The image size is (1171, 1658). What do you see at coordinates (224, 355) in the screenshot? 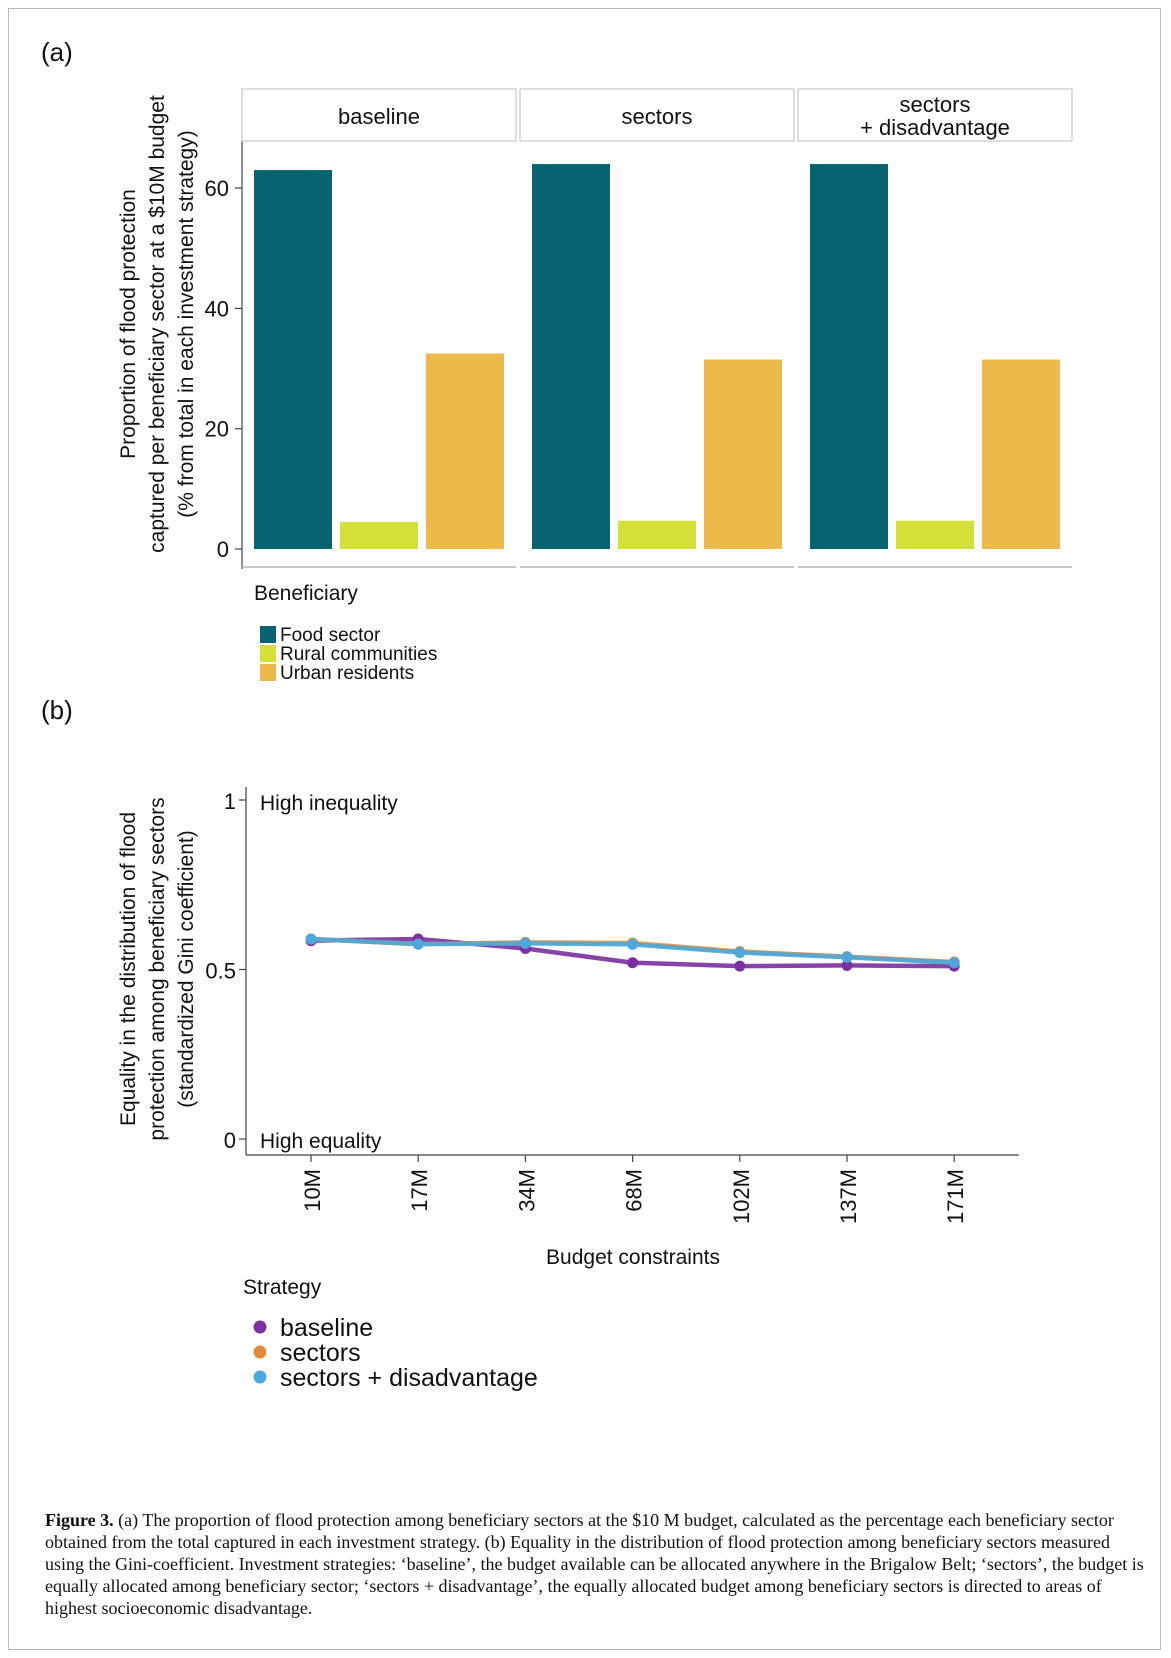
I see `panel-a-y-axis: 0 20 40 60` at bounding box center [224, 355].